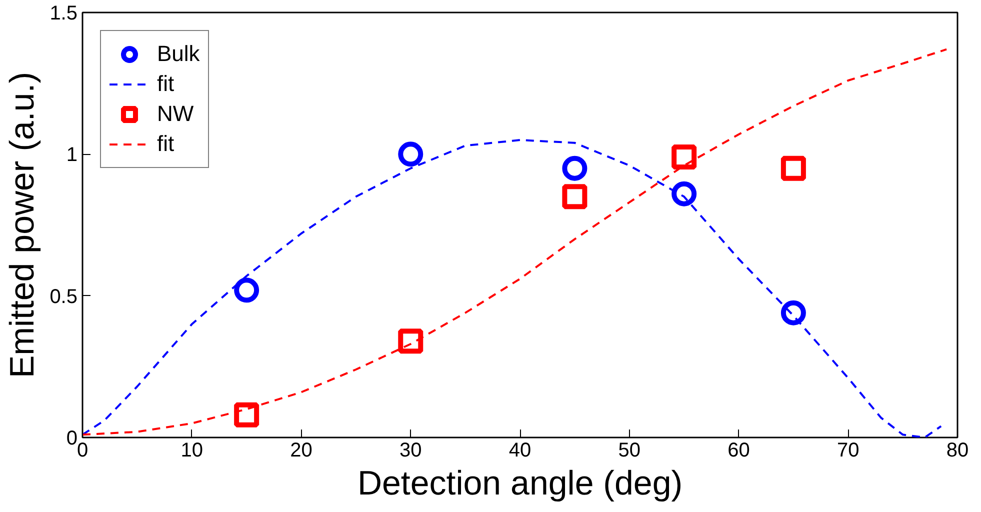 The width and height of the screenshot is (981, 512). I want to click on x-tick-label: 40, so click(520, 451).